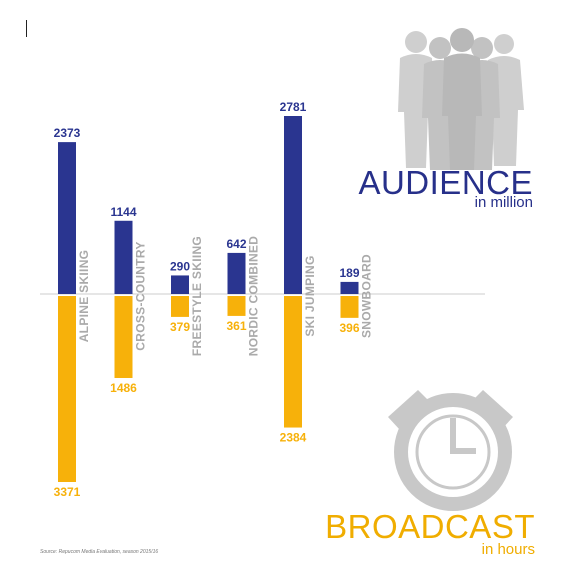 This screenshot has width=583, height=569. Describe the element at coordinates (461, 99) in the screenshot. I see `people-group-icon` at that location.